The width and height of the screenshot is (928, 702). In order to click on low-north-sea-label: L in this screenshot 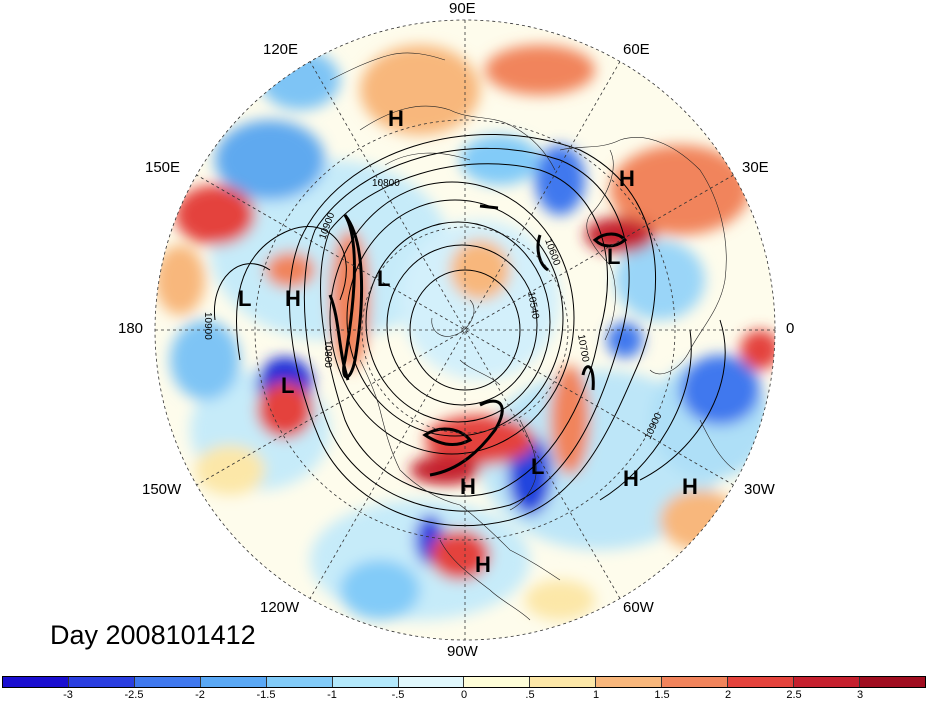, I will do `click(613, 256)`.